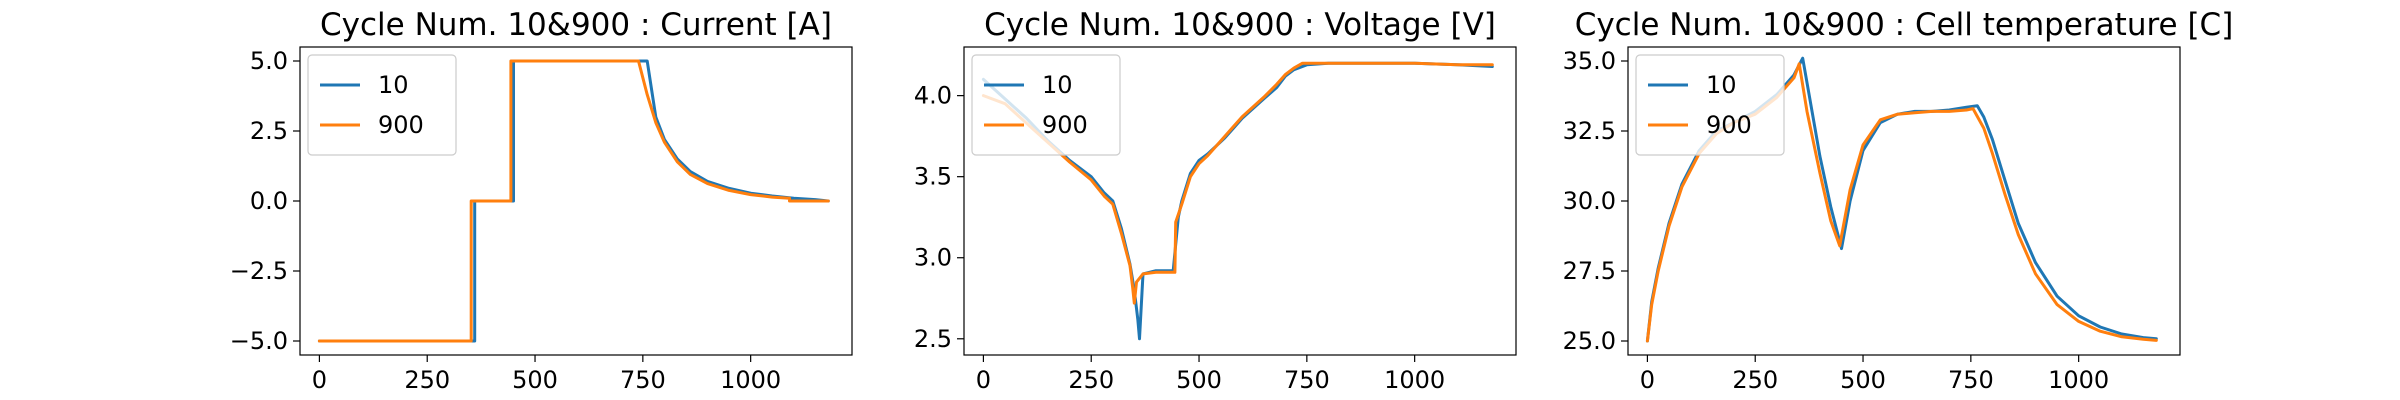 The width and height of the screenshot is (2400, 400). Describe the element at coordinates (1589, 61) in the screenshot. I see `y-tick-label: 35.0` at that location.